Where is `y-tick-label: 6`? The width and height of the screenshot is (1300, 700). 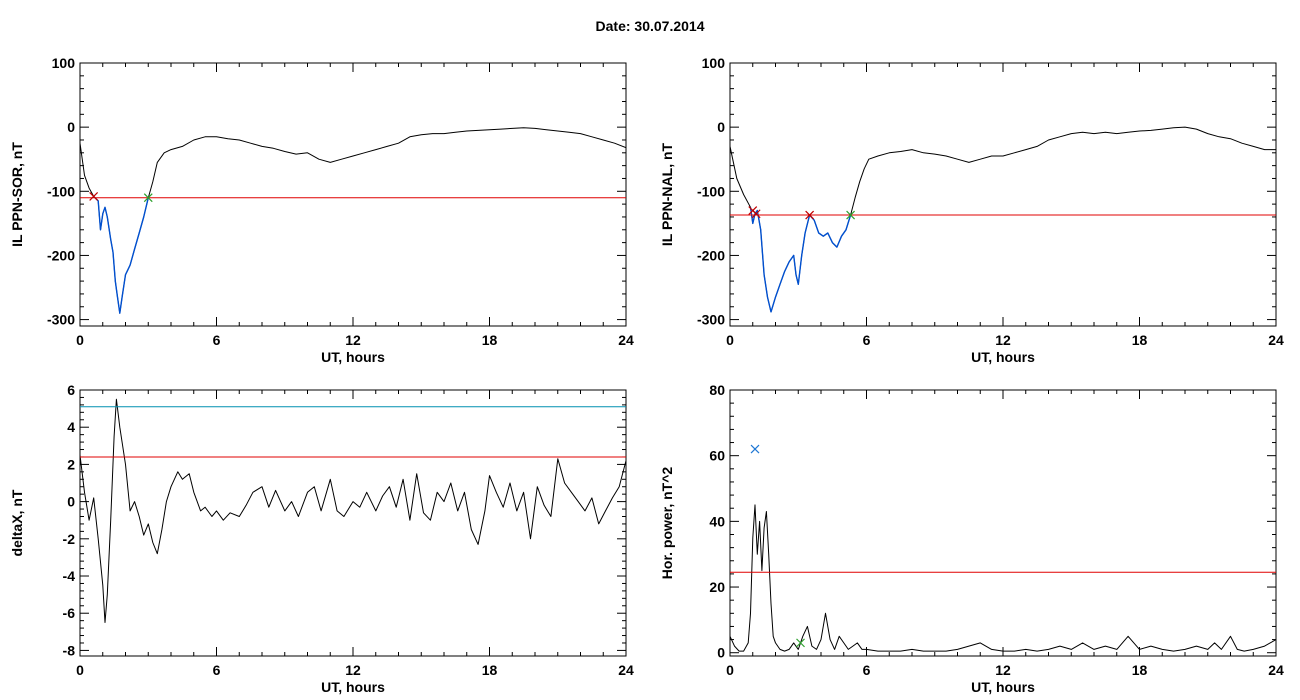 y-tick-label: 6 is located at coordinates (71, 390).